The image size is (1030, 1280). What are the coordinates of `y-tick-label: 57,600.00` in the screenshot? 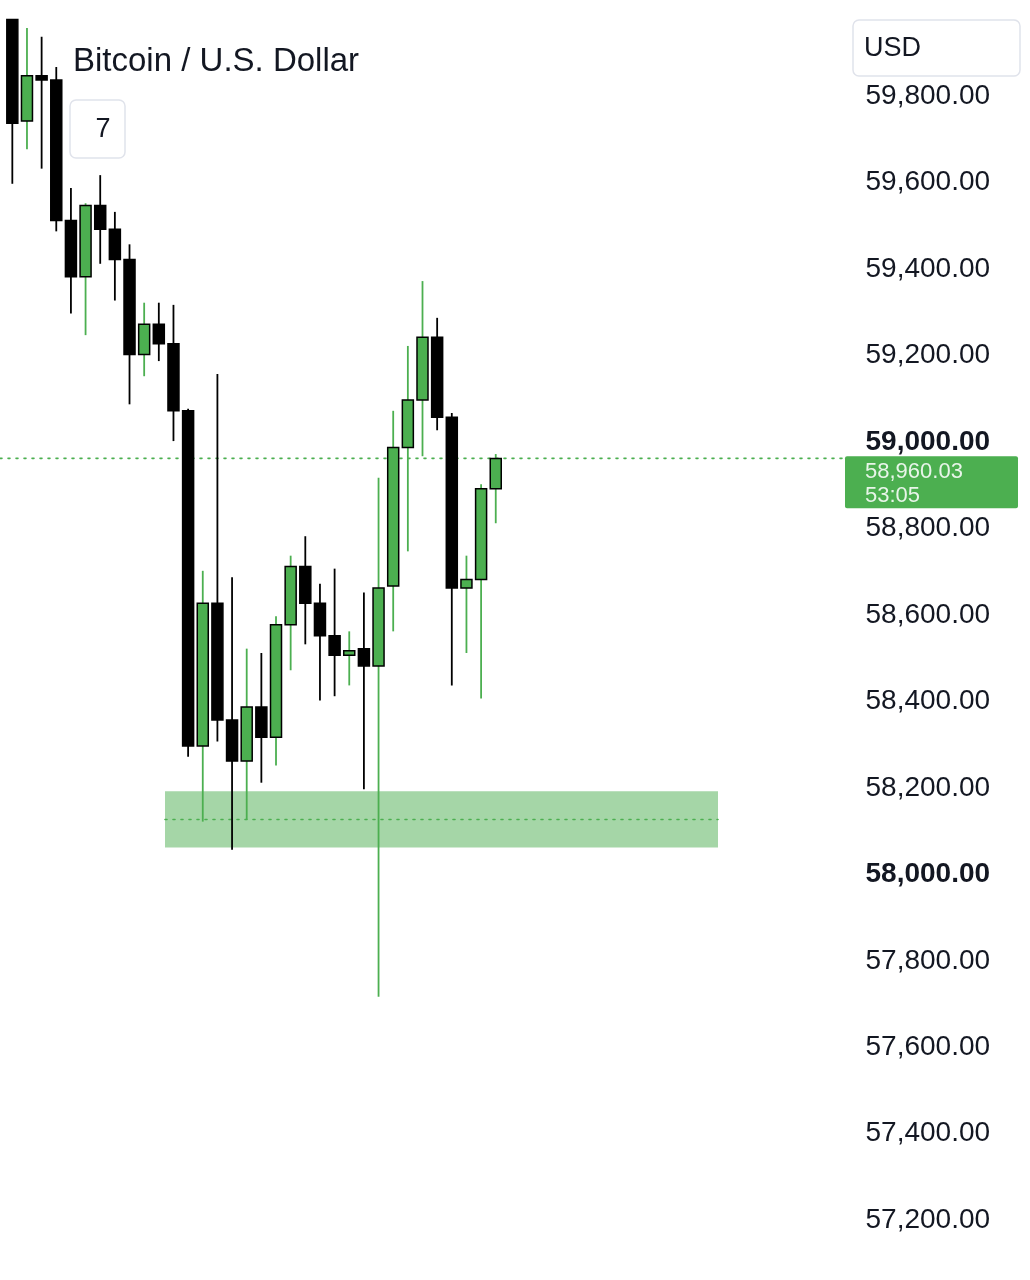 It's located at (928, 1045).